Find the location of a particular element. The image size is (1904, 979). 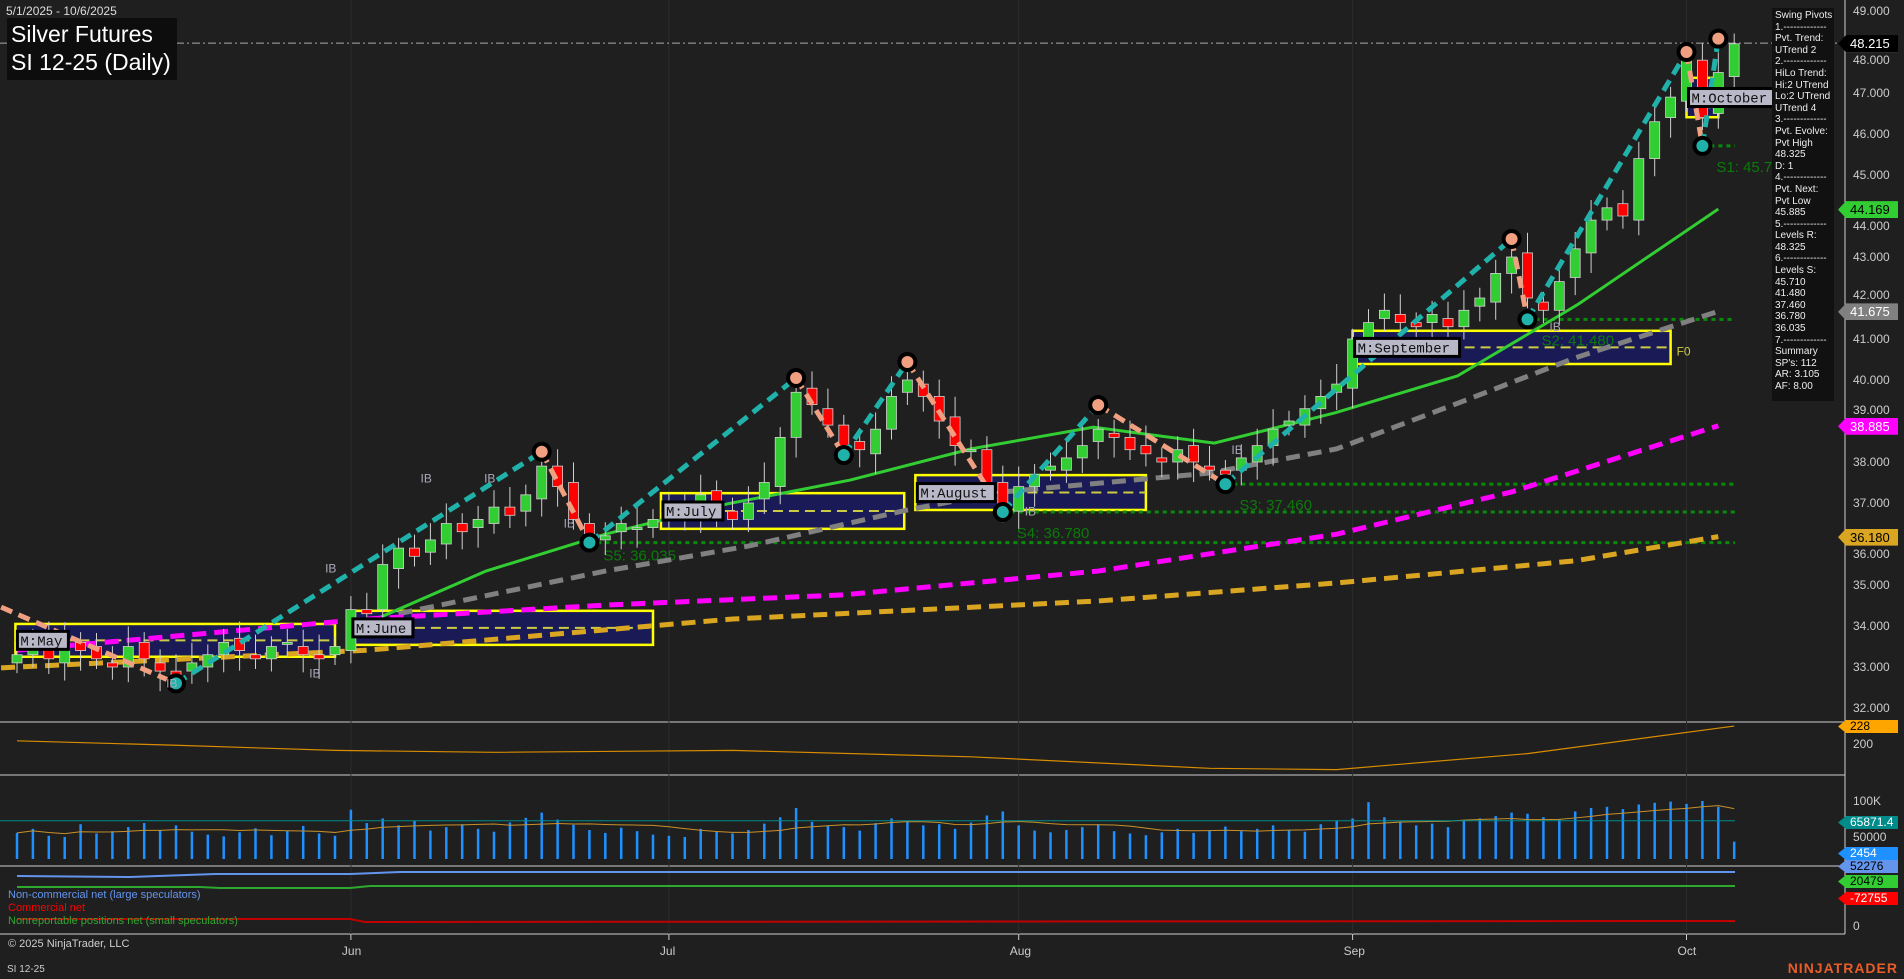

y-tick-label: 47.000 is located at coordinates (1871, 93).